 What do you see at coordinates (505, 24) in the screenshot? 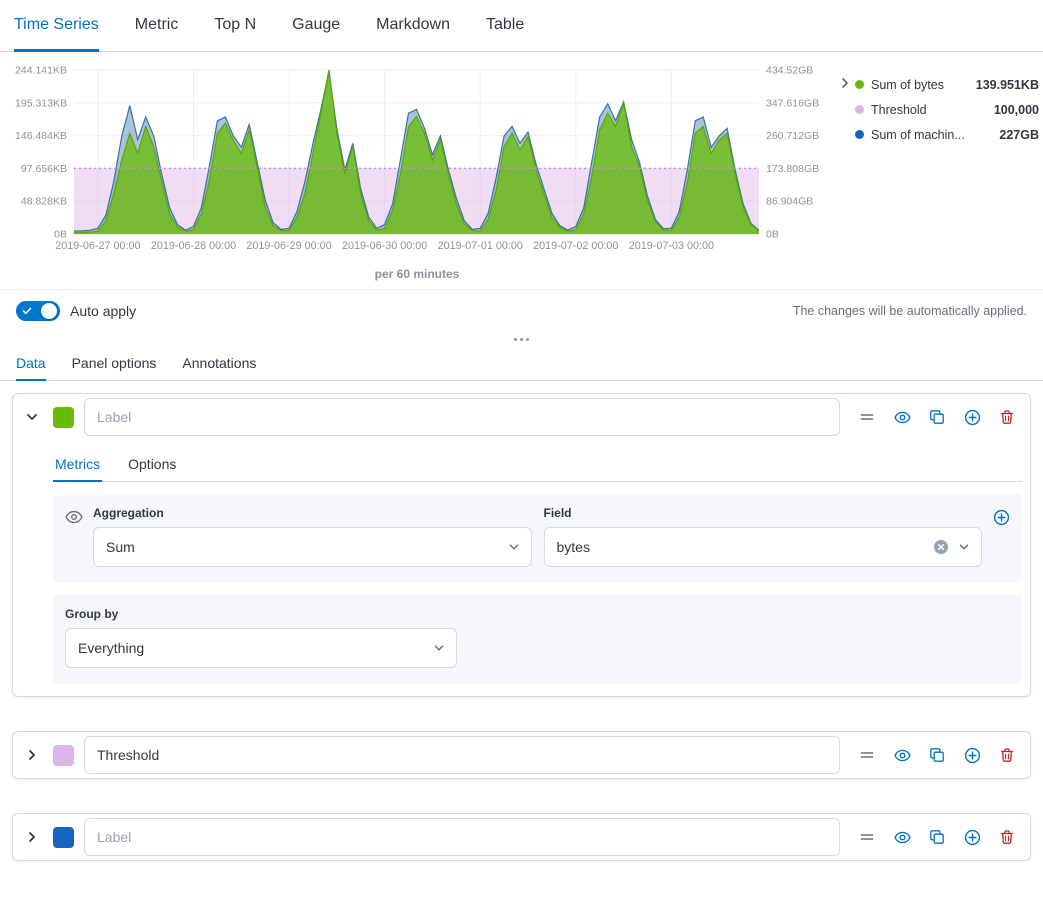
I see `tab-table: Table` at bounding box center [505, 24].